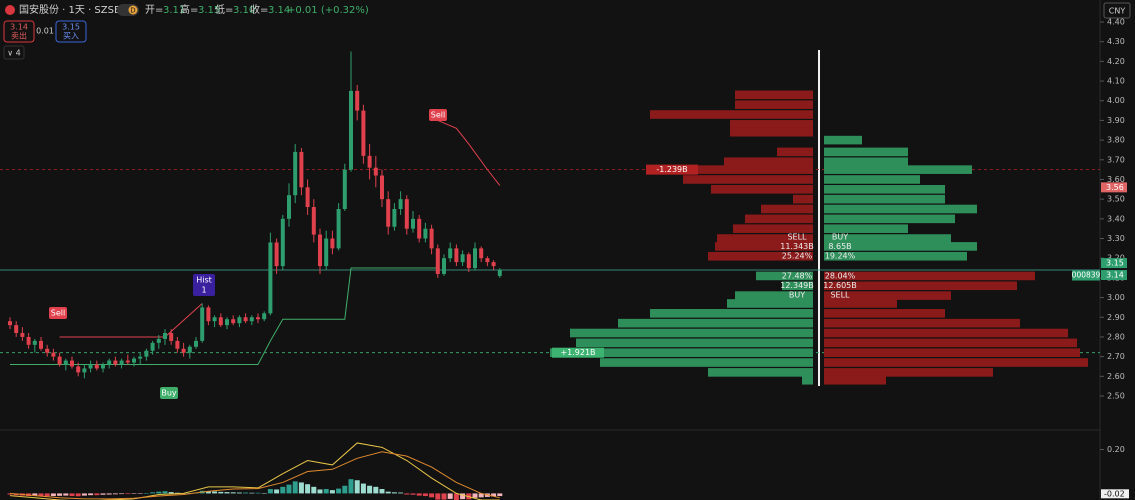  I want to click on macd-tag, so click(1115, 494).